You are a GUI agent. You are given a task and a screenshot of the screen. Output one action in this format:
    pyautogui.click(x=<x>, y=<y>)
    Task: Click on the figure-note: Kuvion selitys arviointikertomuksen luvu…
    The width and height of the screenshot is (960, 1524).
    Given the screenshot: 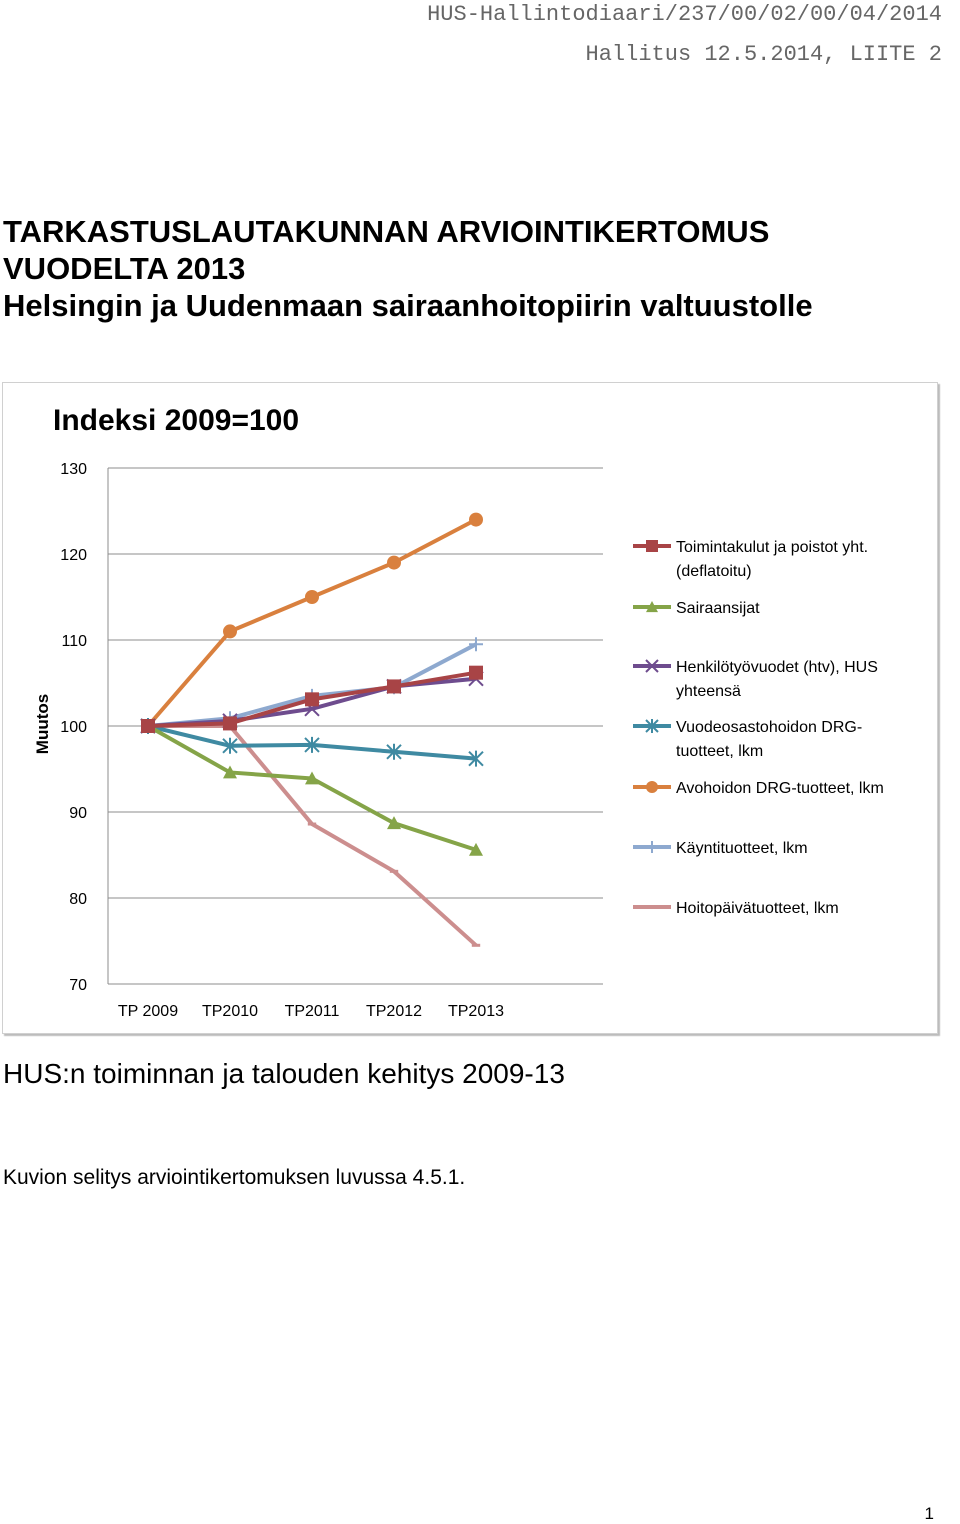 What is the action you would take?
    pyautogui.click(x=234, y=1177)
    